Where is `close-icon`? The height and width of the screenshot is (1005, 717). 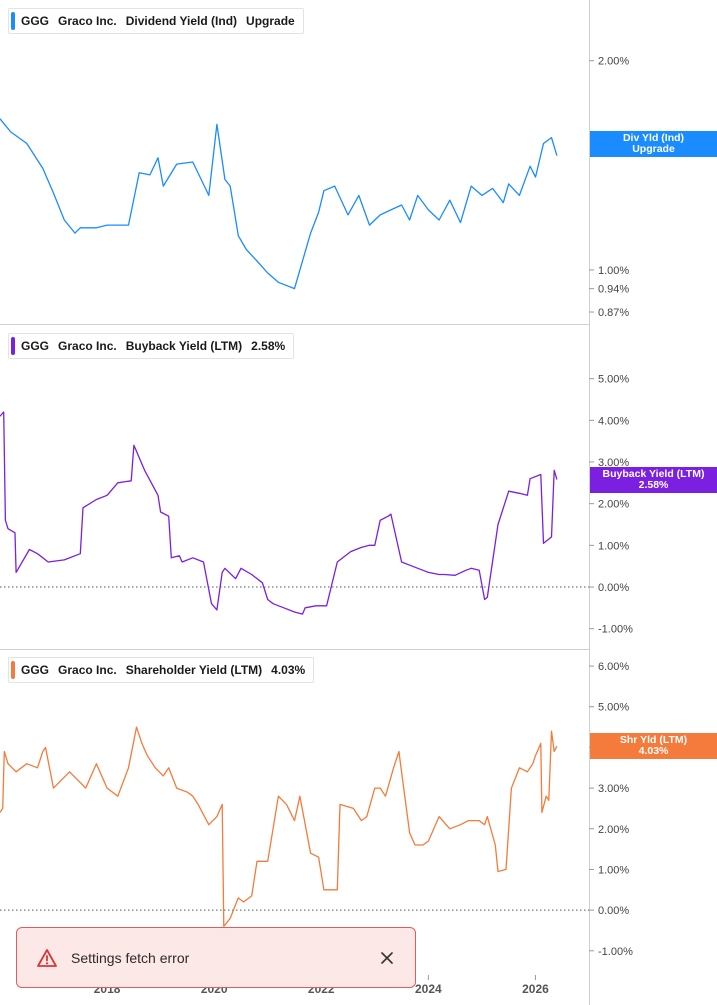
close-icon is located at coordinates (387, 958).